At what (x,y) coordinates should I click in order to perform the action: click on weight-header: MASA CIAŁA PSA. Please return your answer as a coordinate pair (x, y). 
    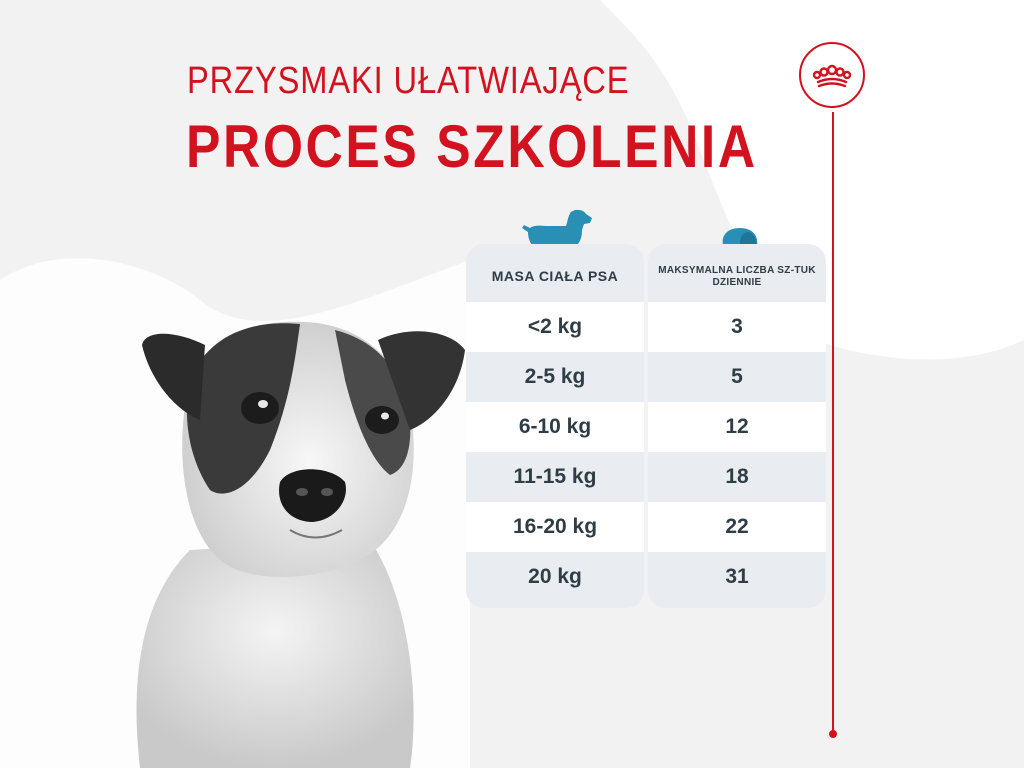
    Looking at the image, I should click on (555, 276).